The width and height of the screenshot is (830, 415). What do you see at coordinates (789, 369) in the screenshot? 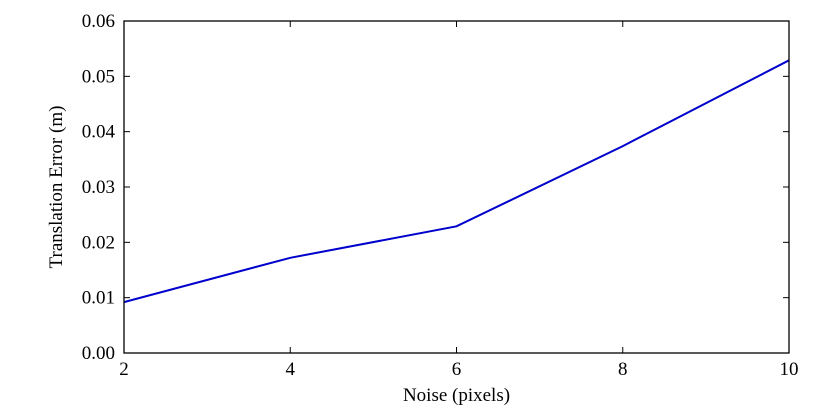
I see `x-tick-label: 10` at bounding box center [789, 369].